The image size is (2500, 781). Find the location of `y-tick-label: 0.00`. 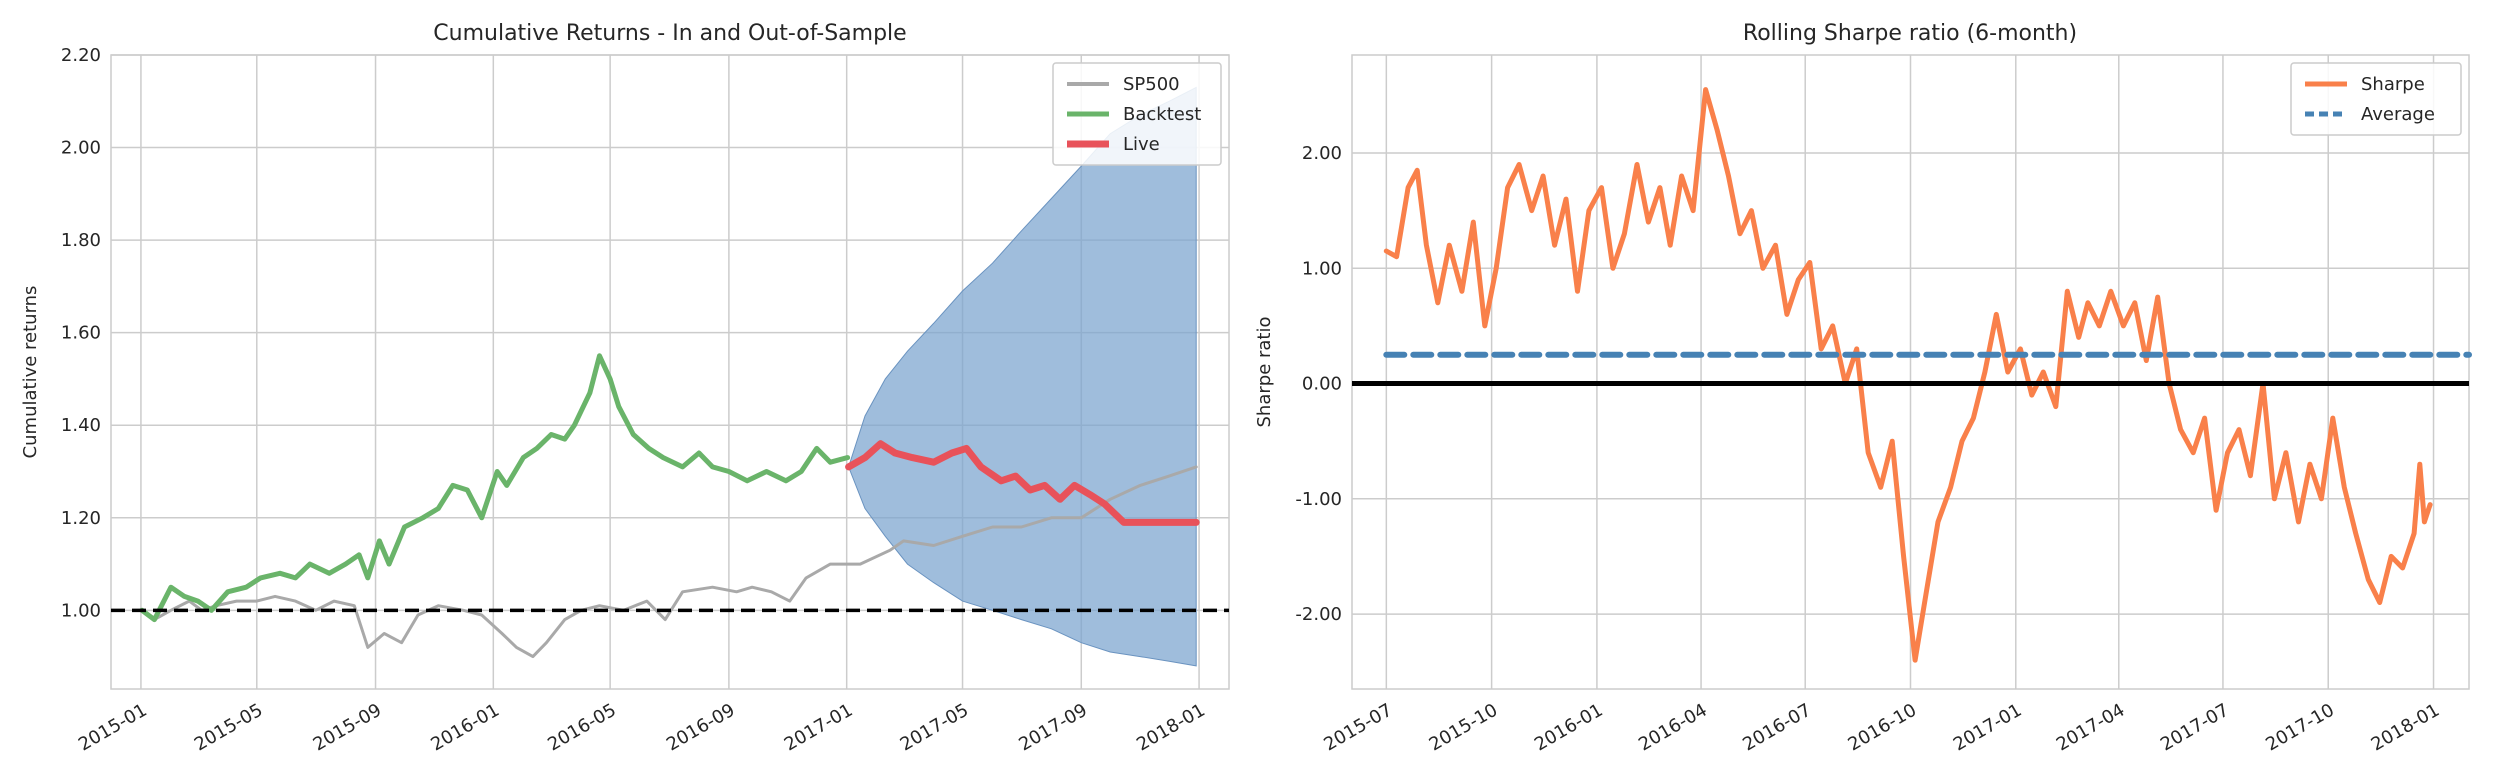

y-tick-label: 0.00 is located at coordinates (1322, 384).